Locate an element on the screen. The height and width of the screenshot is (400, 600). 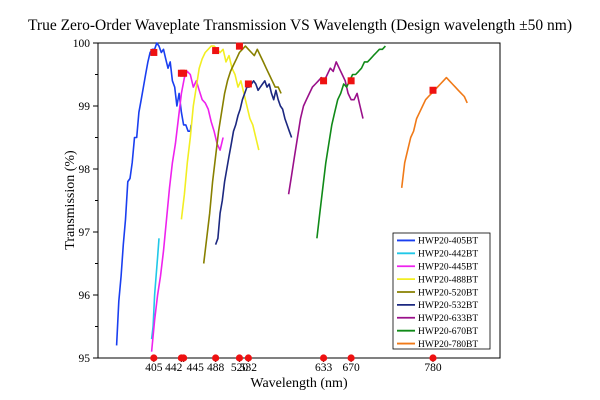
design-point-hwp20-405bt is located at coordinates (154, 52).